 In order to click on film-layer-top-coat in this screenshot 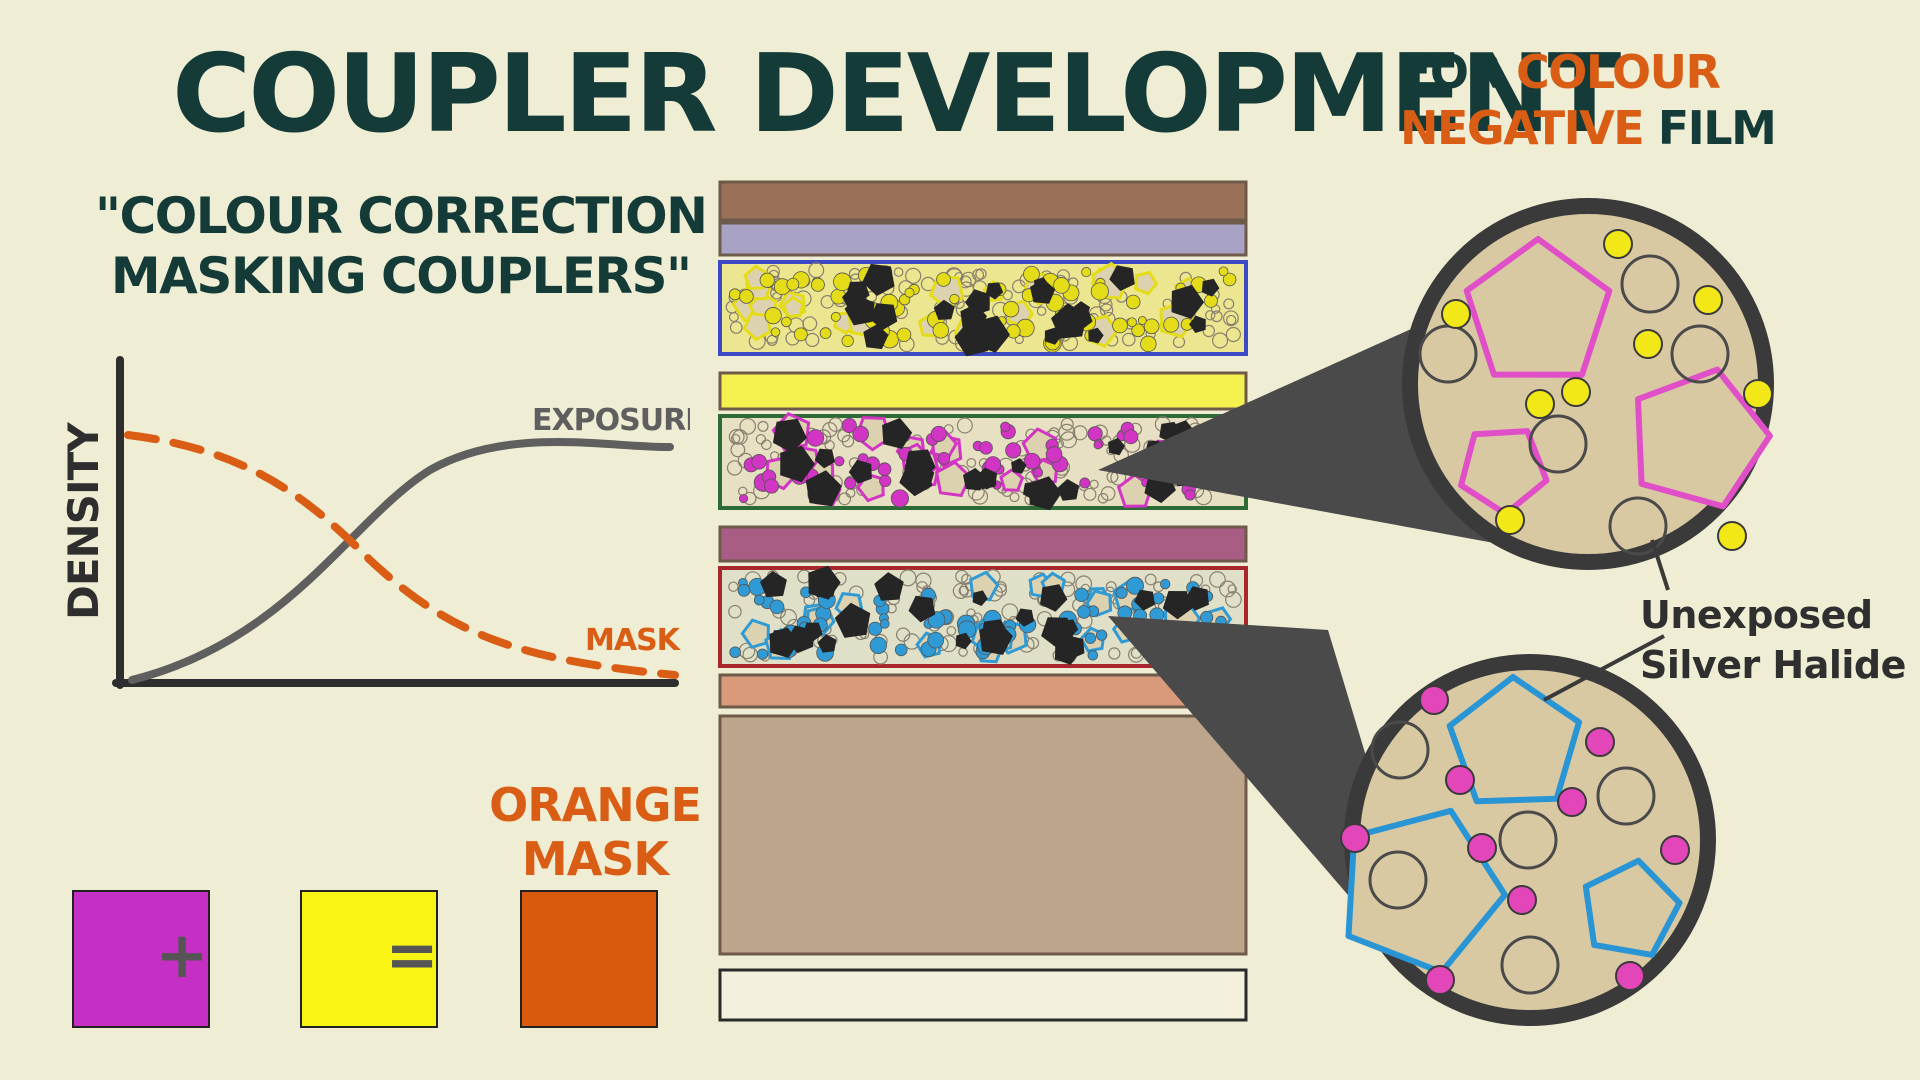, I will do `click(983, 201)`.